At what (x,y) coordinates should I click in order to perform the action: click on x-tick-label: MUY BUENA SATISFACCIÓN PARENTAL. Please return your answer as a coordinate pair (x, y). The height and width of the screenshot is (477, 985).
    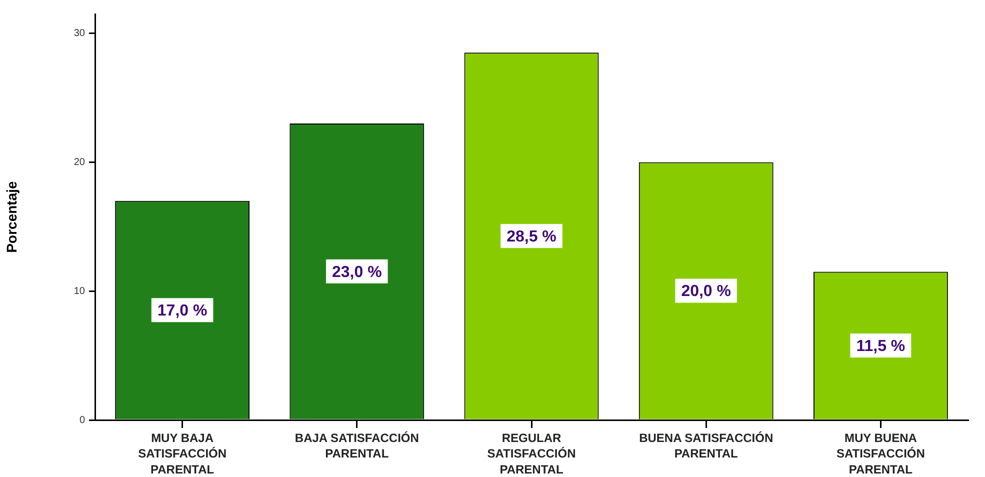
    Looking at the image, I should click on (880, 453).